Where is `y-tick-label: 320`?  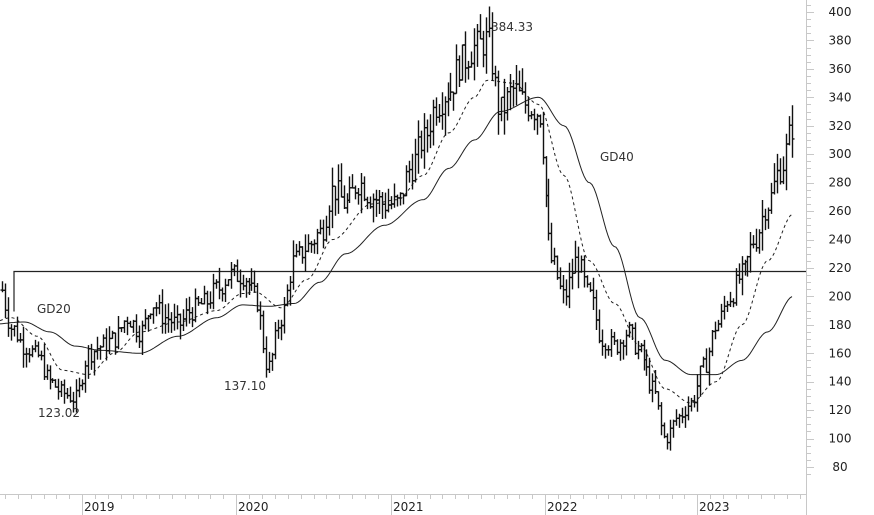 y-tick-label: 320 is located at coordinates (840, 126).